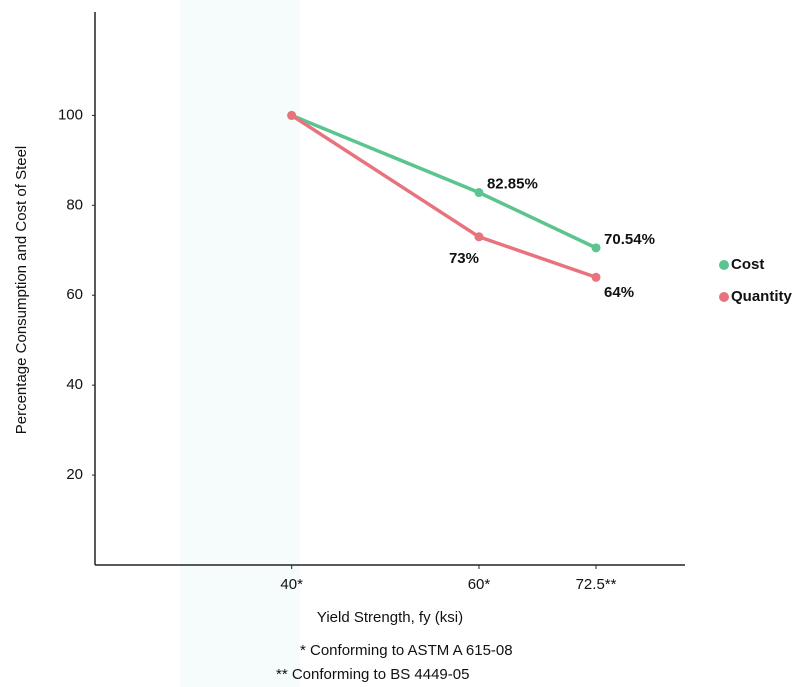 This screenshot has width=806, height=687. I want to click on legend-label: Quantity, so click(761, 296).